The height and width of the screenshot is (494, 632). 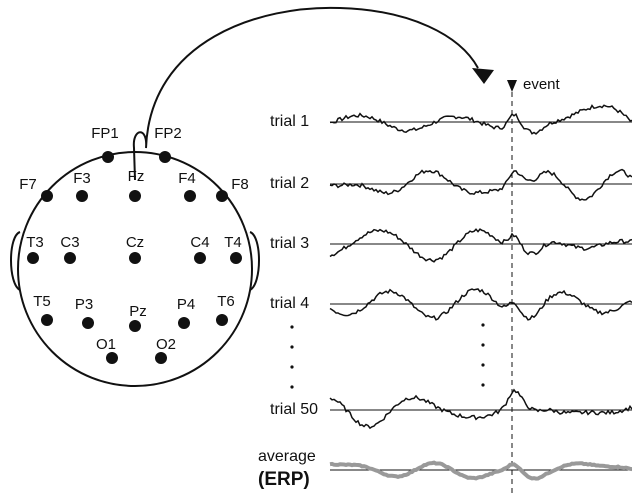 What do you see at coordinates (15, 261) in the screenshot?
I see `left-ear` at bounding box center [15, 261].